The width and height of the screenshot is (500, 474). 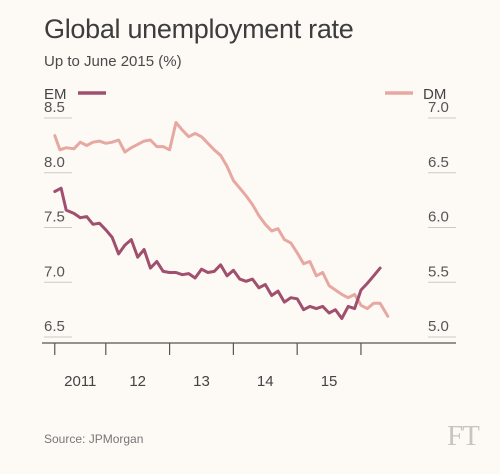 I want to click on x-axis-tick-label: 15, so click(x=329, y=381).